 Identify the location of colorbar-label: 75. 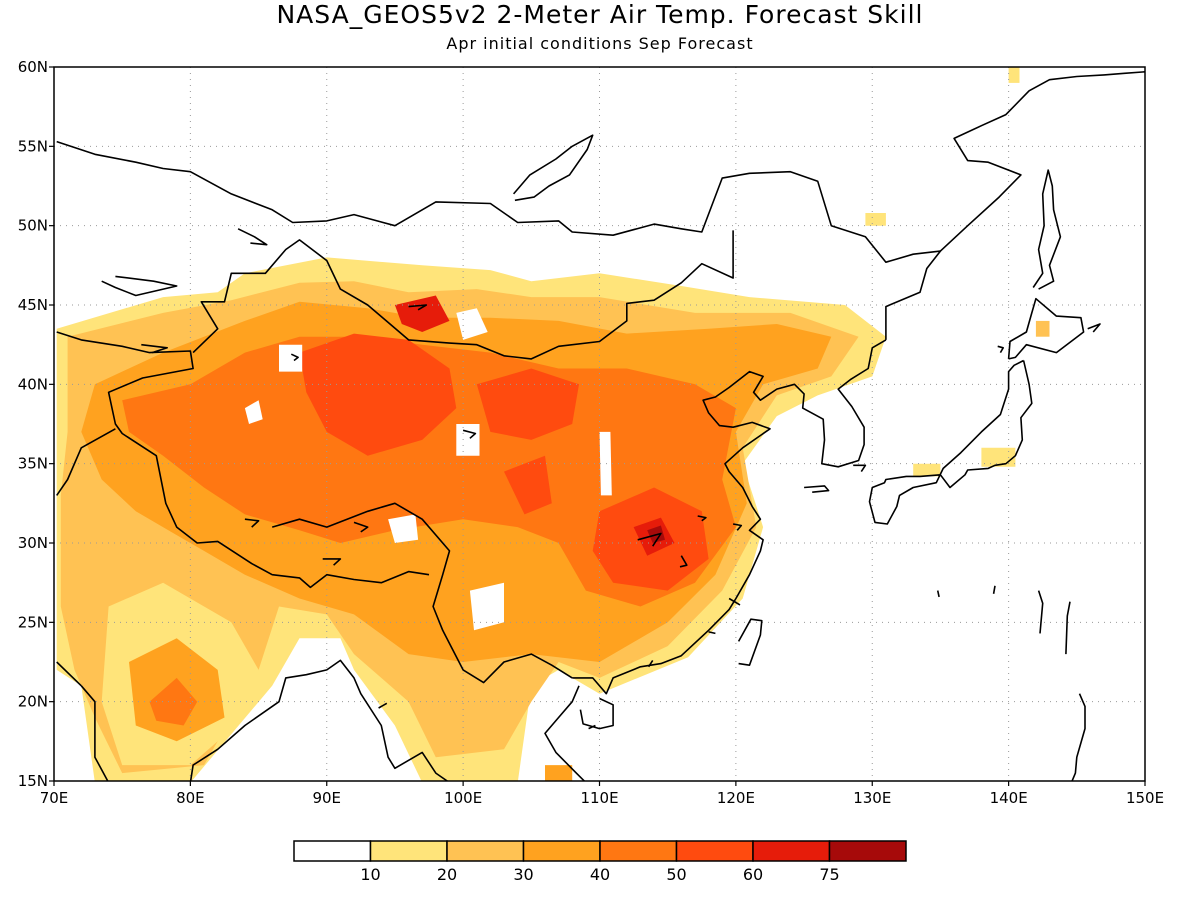
(829, 874).